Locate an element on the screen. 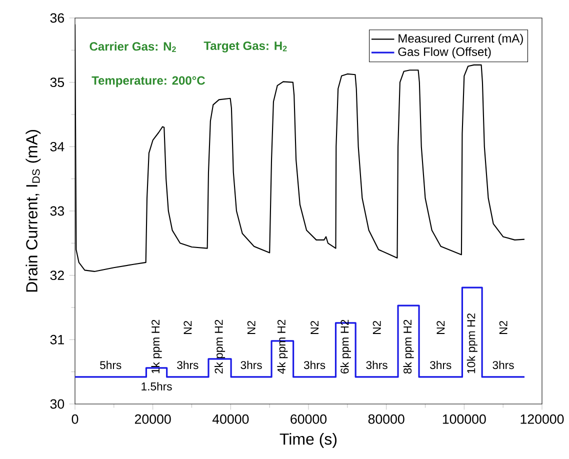 The height and width of the screenshot is (459, 569). legend-label: Gas Flow (Offset) is located at coordinates (444, 52).